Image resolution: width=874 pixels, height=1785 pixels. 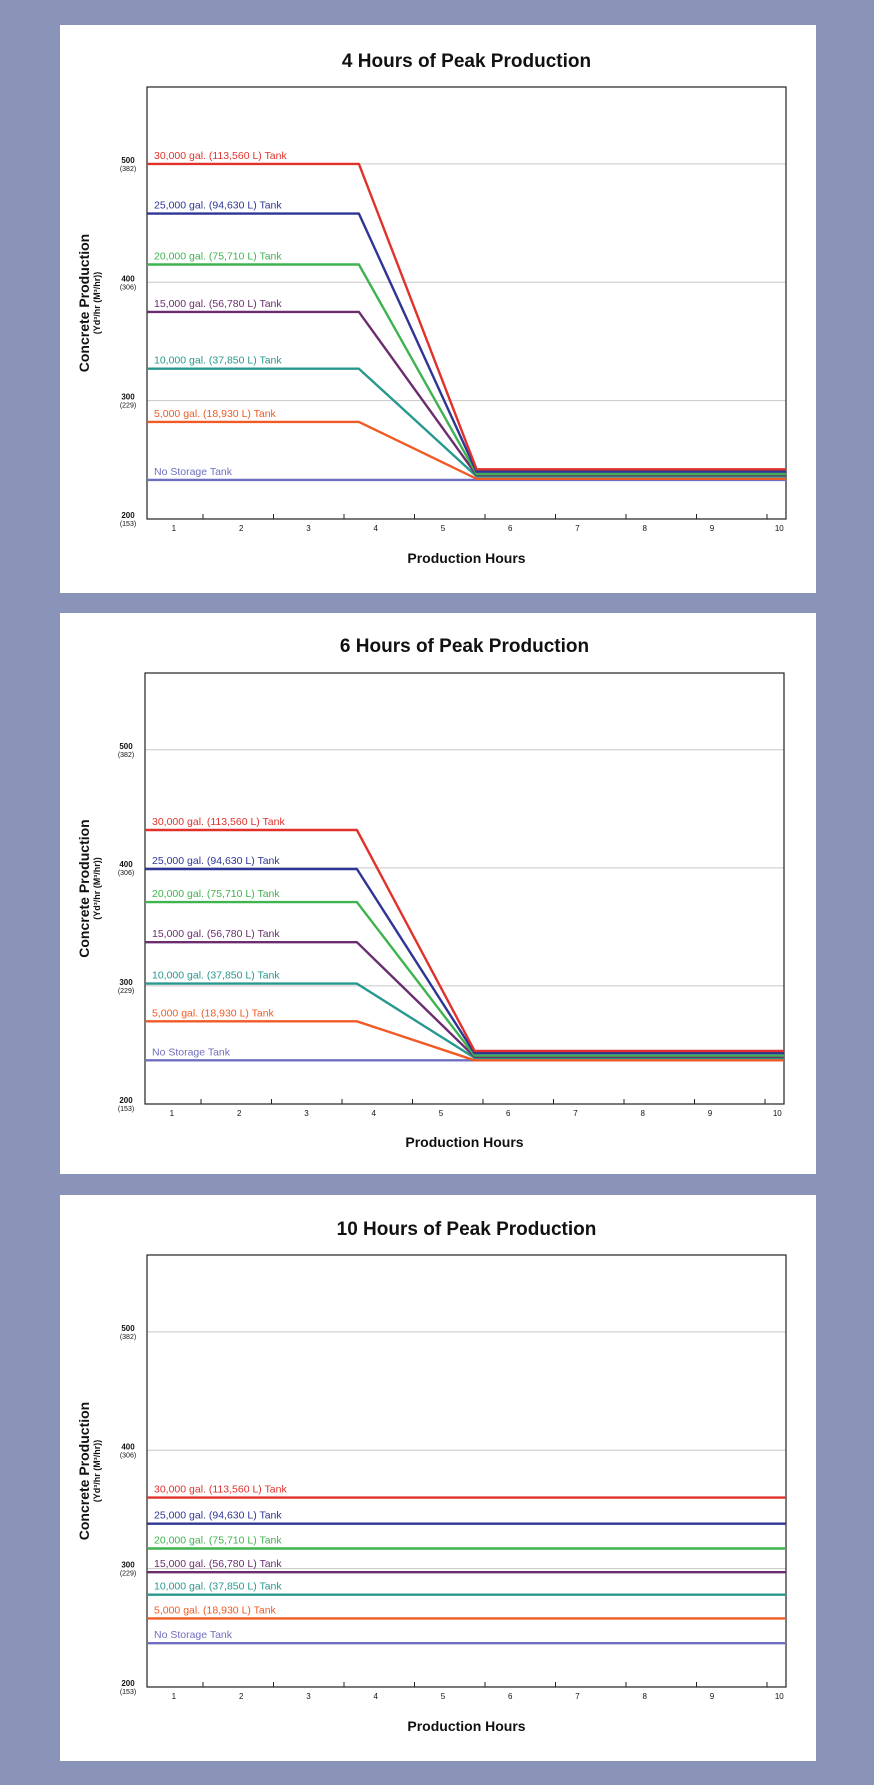 I want to click on chart-title: 6 Hours of Peak Production, so click(x=464, y=646).